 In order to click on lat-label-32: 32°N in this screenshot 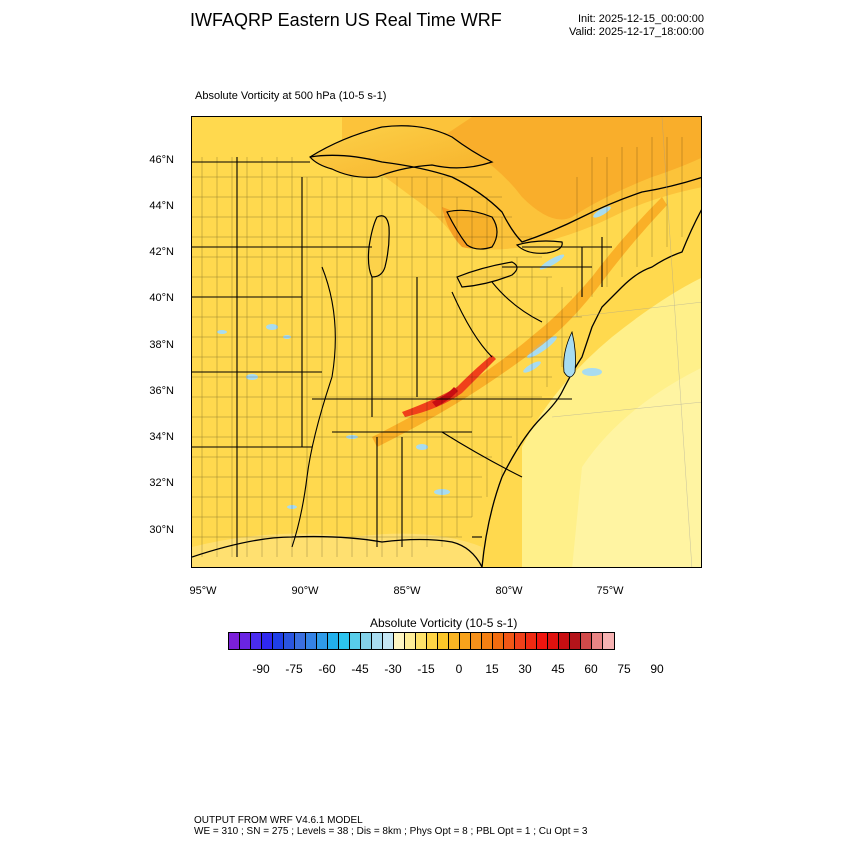, I will do `click(161, 483)`.